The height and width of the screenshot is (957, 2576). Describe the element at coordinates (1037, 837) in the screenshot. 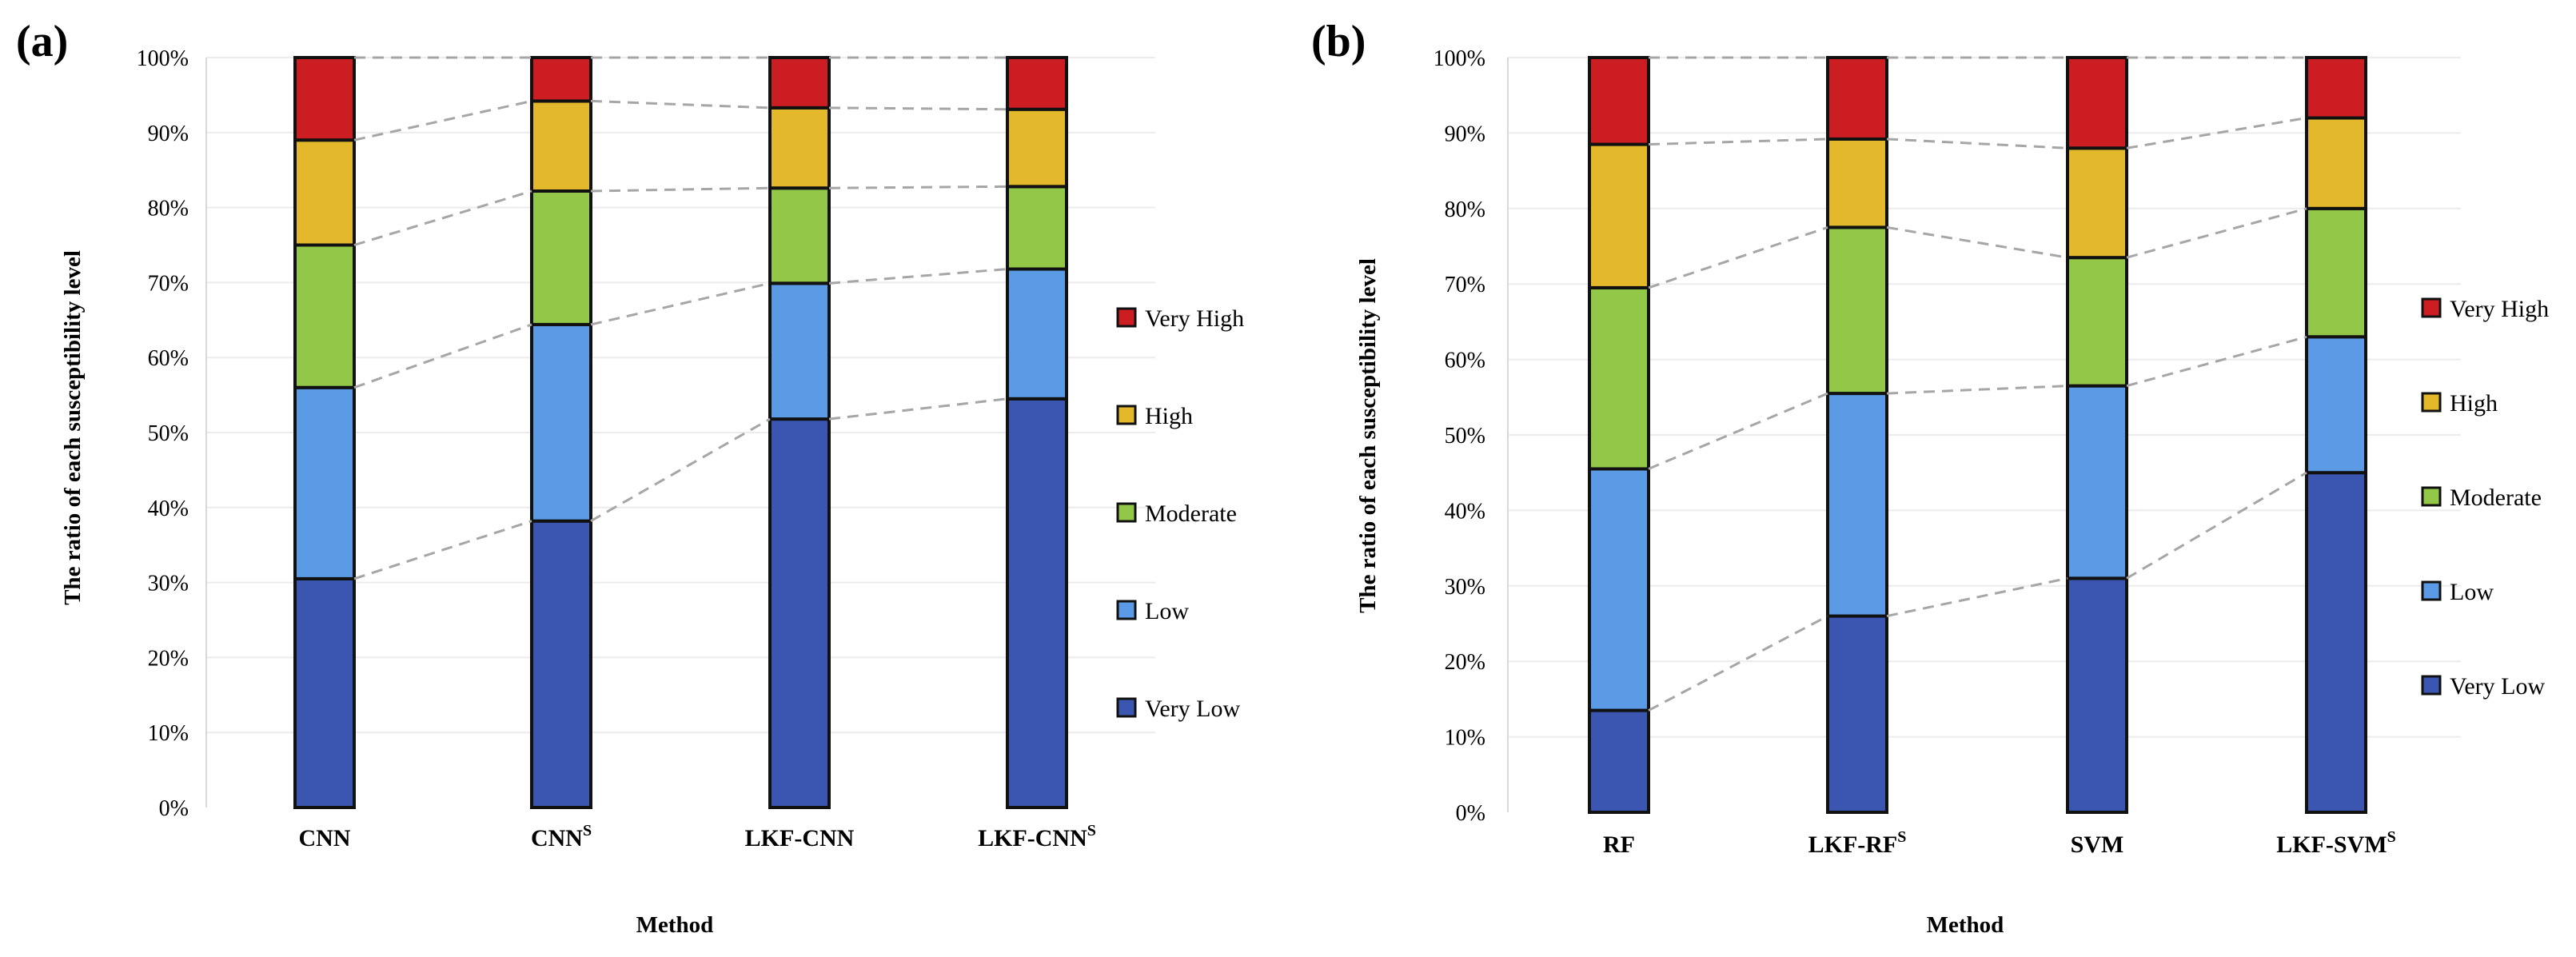

I see `x-tick-label: LKF-CNNS` at that location.